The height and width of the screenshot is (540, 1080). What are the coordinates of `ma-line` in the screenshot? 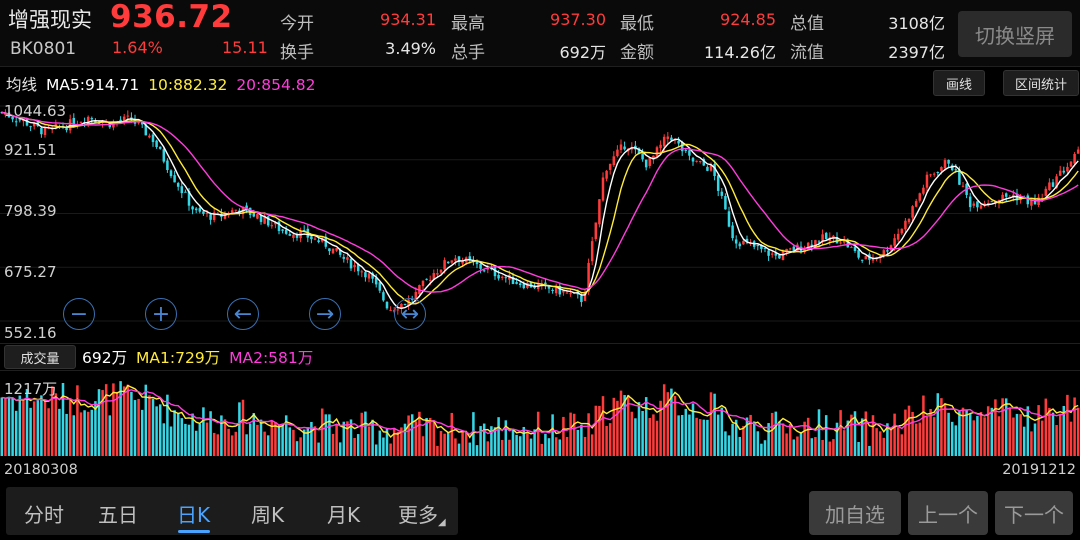 It's located at (540, 412).